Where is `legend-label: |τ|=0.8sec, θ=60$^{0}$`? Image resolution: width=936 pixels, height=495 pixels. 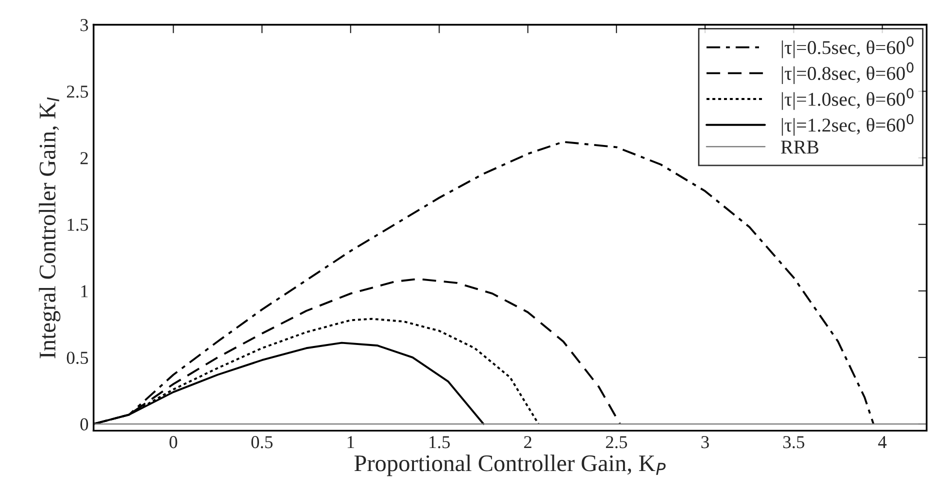
legend-label: |τ|=0.8sec, θ=60$^{0}$ is located at coordinates (848, 73).